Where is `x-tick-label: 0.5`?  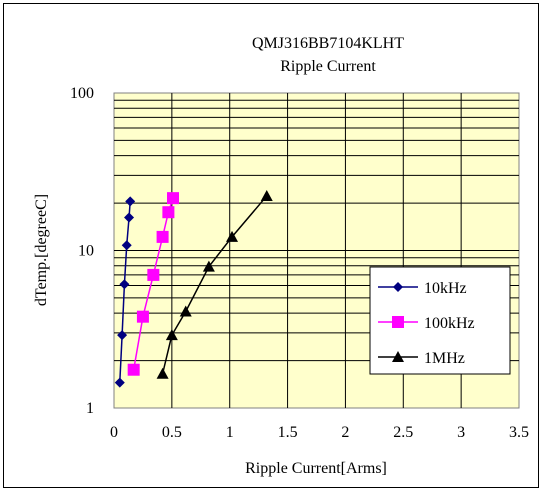 x-tick-label: 0.5 is located at coordinates (172, 432).